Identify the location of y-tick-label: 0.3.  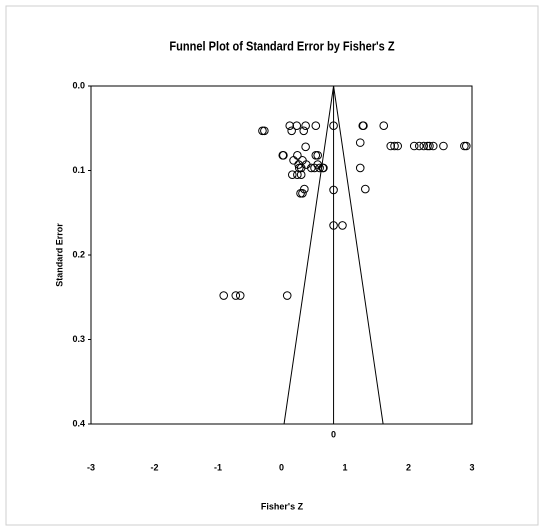
(78, 339).